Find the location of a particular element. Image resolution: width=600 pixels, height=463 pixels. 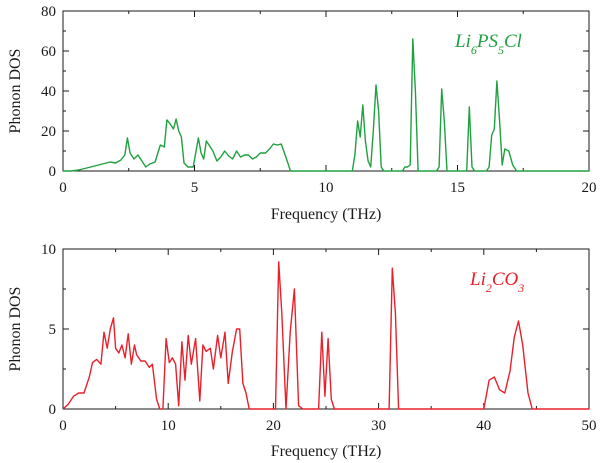

y-tick-label: 0 is located at coordinates (53, 410).